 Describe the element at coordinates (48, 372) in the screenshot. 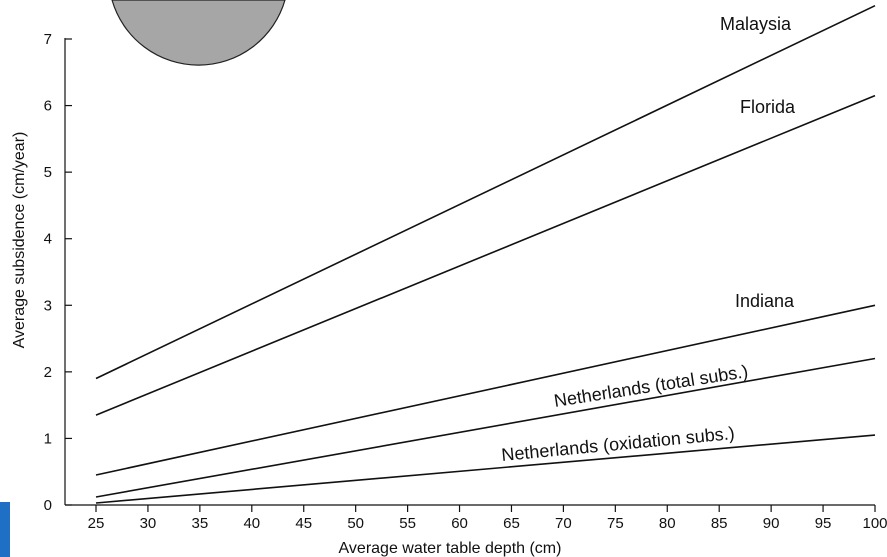

I see `y-tick-label: 2` at that location.